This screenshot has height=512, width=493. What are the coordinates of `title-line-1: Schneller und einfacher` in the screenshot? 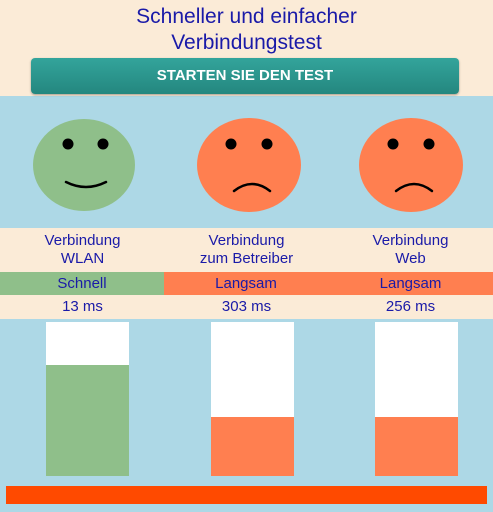 It's located at (246, 16).